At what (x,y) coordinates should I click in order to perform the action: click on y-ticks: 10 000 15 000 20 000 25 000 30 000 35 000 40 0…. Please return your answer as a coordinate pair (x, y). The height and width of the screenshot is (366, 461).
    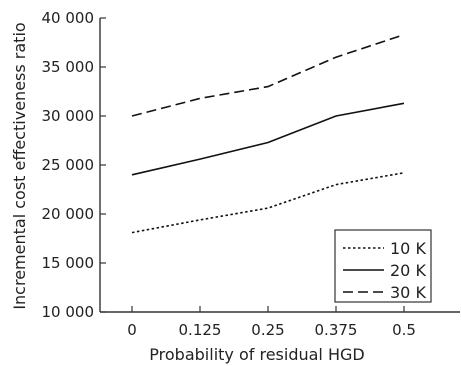
    Looking at the image, I should click on (74, 165).